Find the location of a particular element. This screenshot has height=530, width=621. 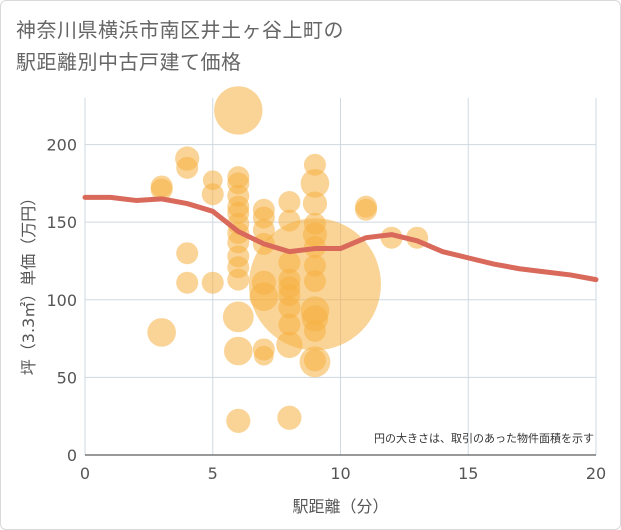

y-tick-label: 50 is located at coordinates (67, 377).